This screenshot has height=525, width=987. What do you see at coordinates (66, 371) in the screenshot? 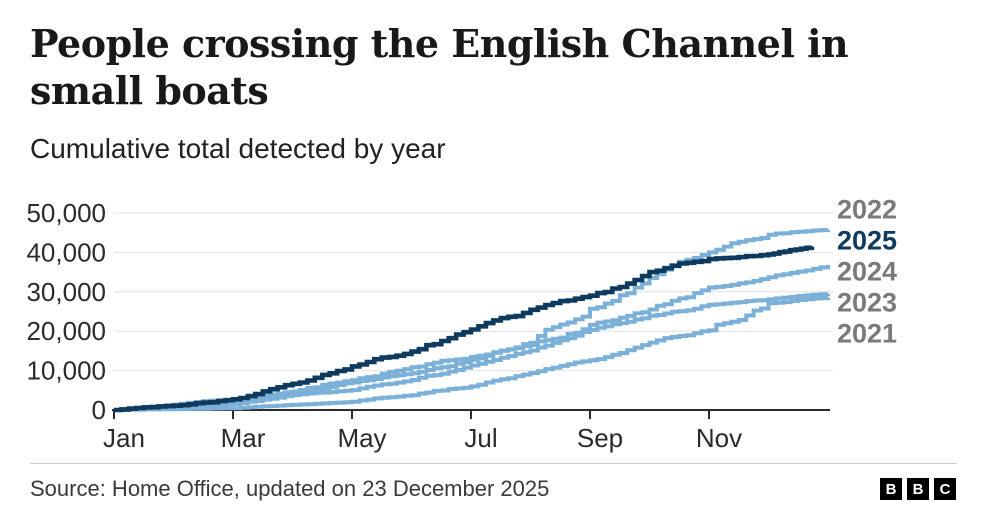
I see `y-tick-label-10000: 10,000` at bounding box center [66, 371].